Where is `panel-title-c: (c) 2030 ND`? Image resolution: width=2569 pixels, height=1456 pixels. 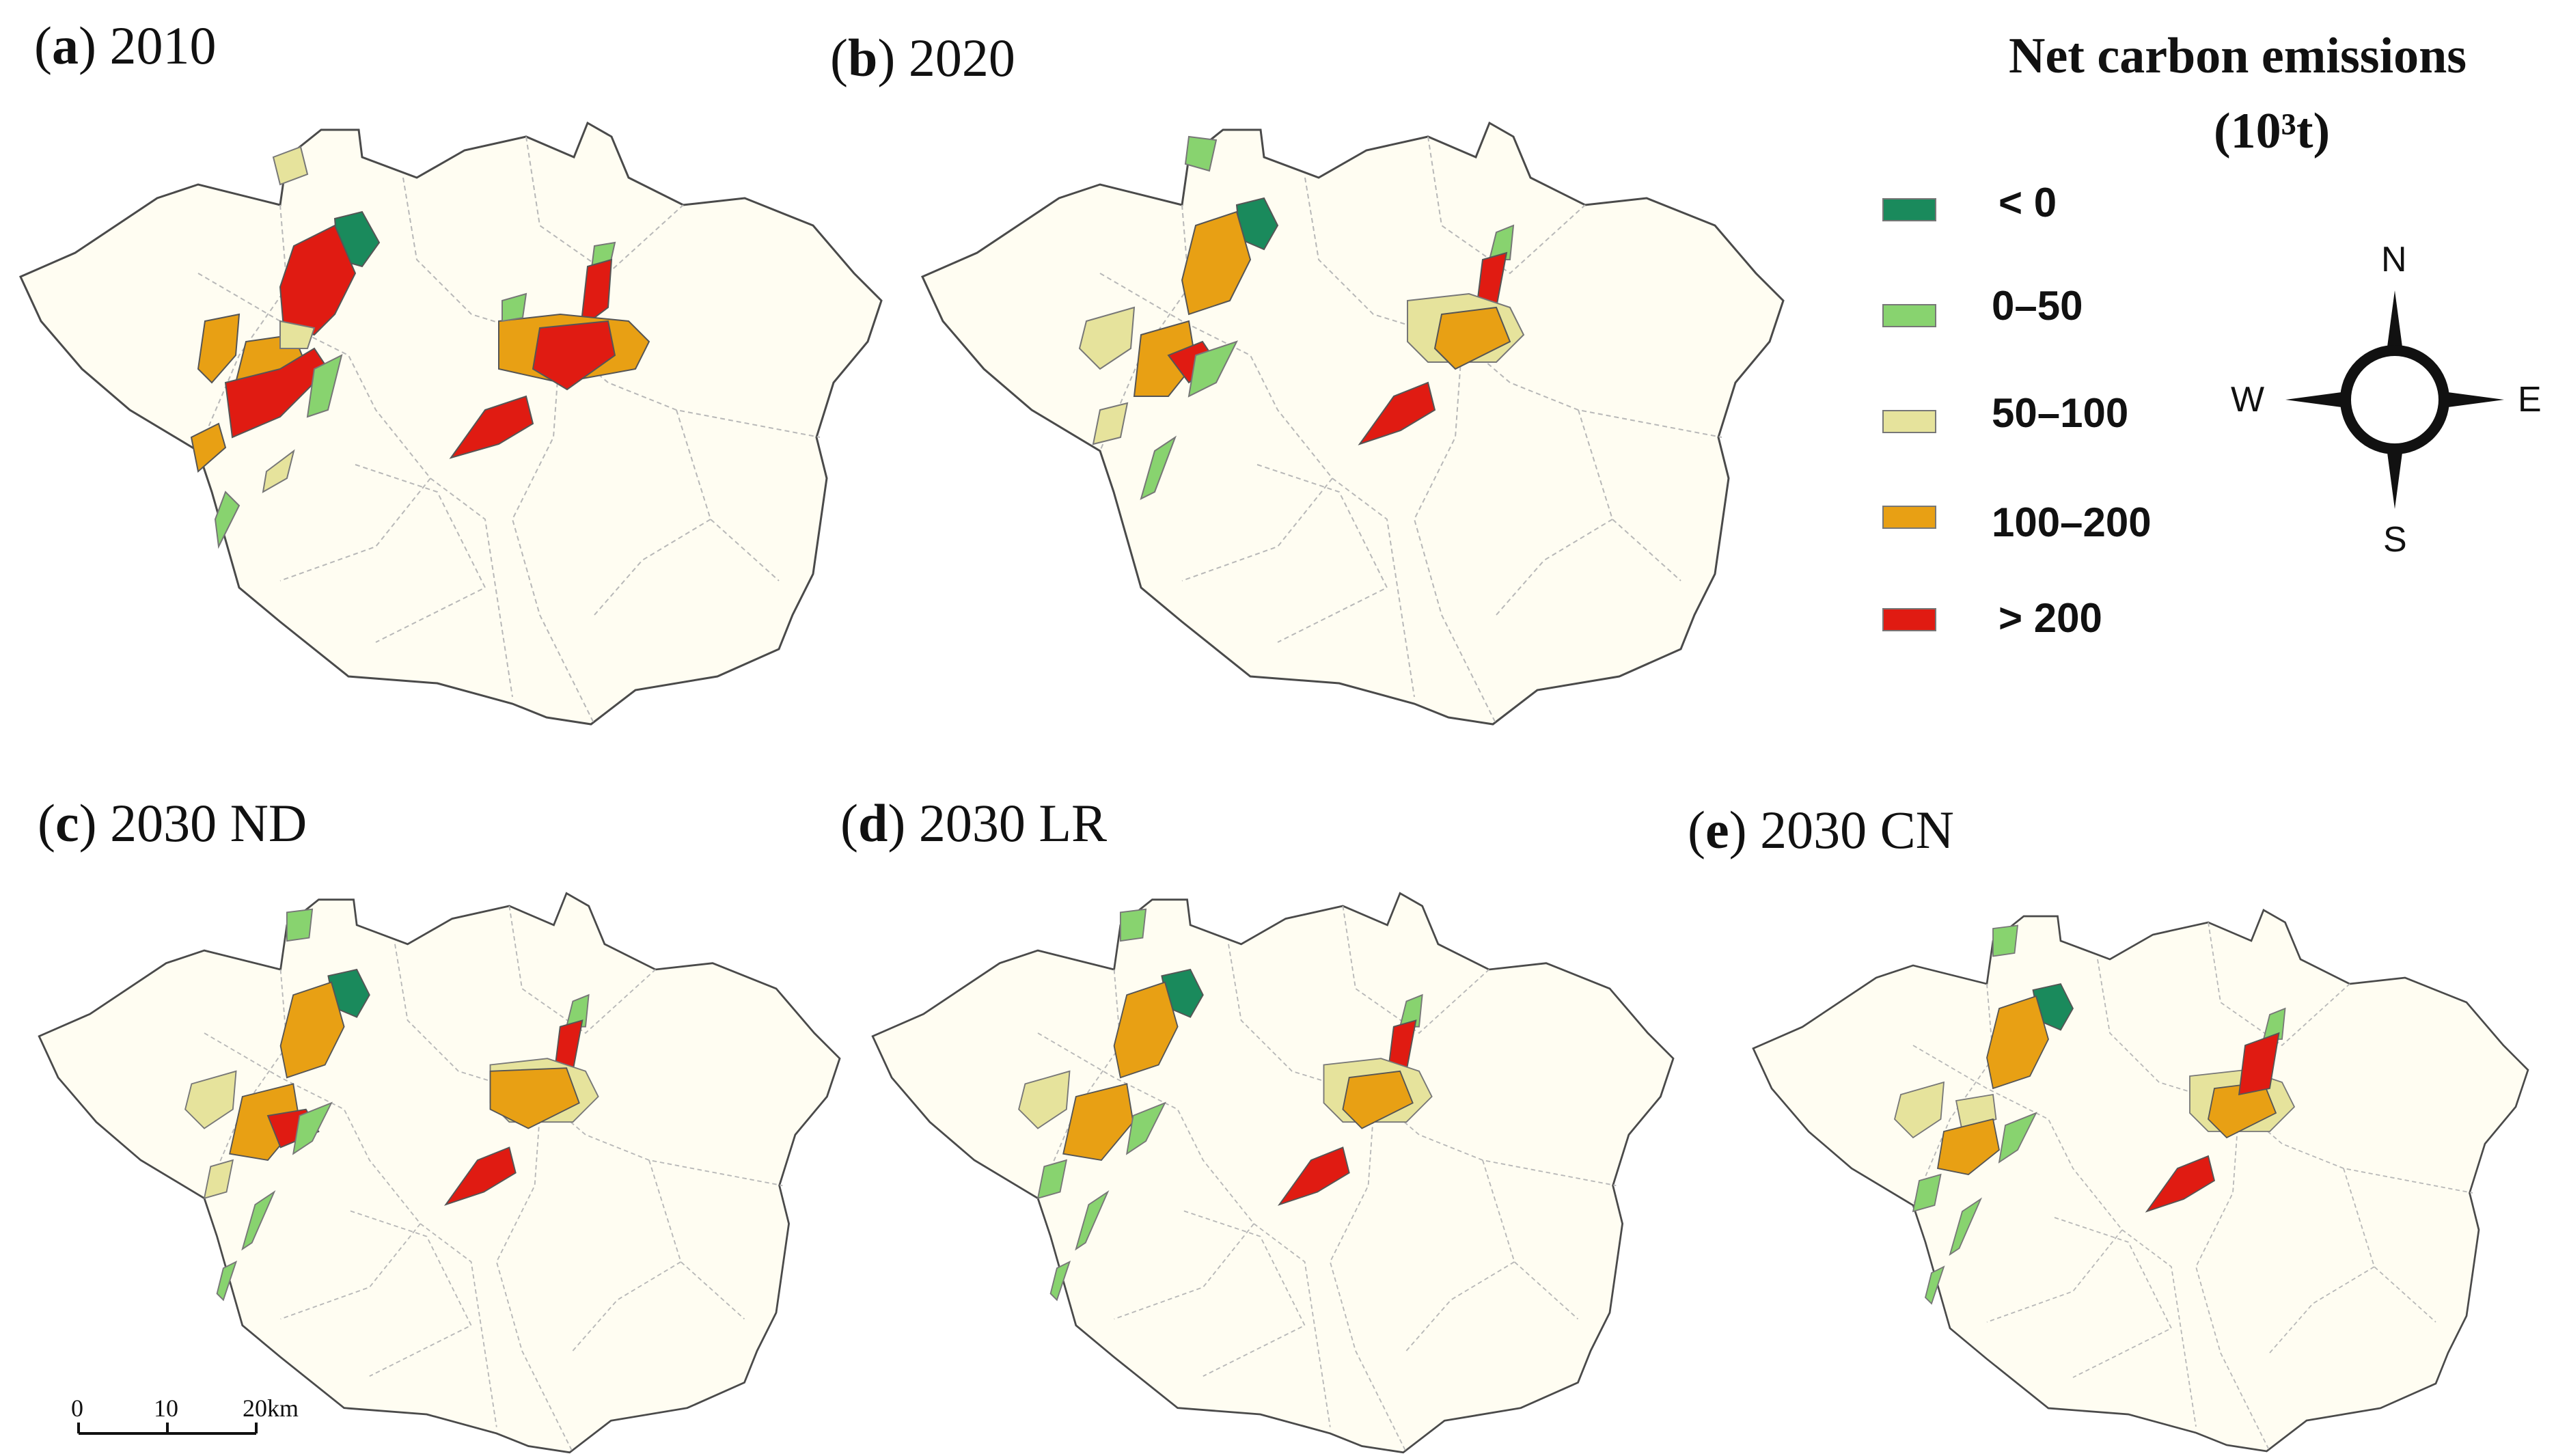 panel-title-c: (c) 2030 ND is located at coordinates (172, 823).